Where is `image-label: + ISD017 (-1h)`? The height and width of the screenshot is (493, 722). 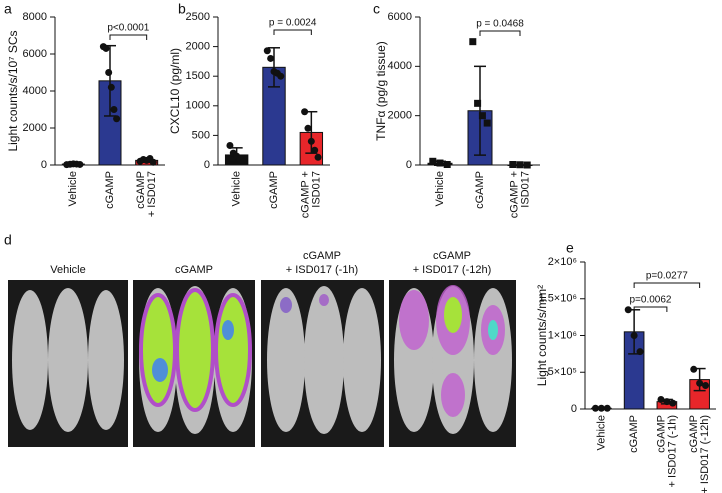
image-label: + ISD017 (-1h) is located at coordinates (322, 270).